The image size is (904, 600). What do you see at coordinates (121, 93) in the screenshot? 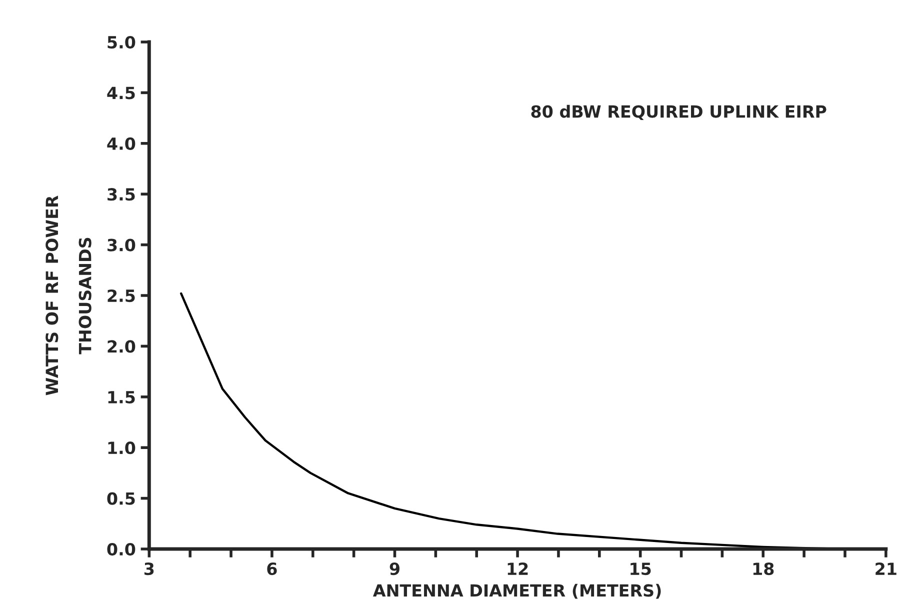
I see `y-tick-label: 4.5` at bounding box center [121, 93].